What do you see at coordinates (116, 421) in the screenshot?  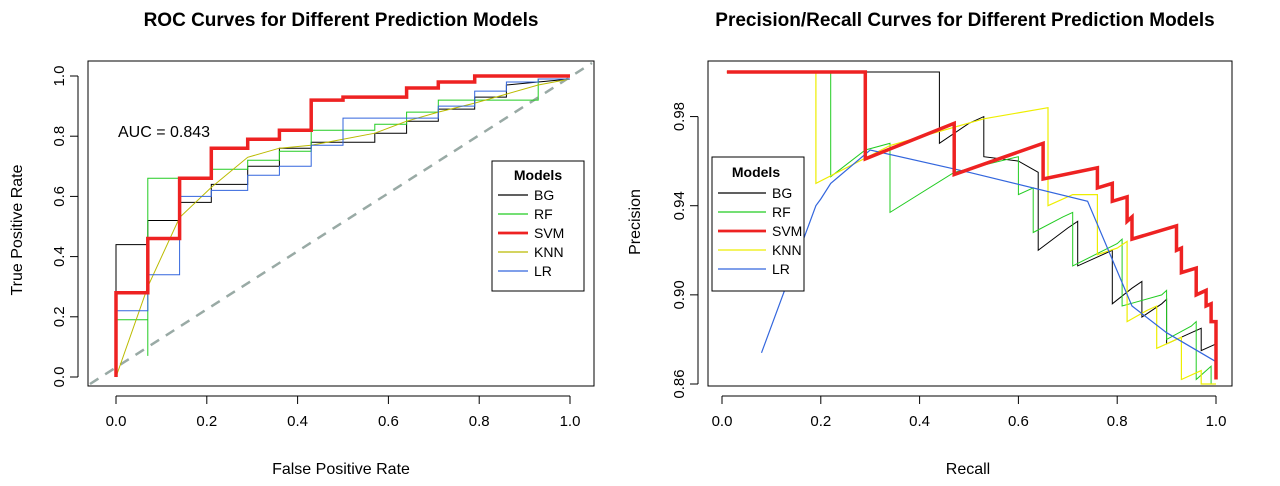 I see `roc-x-tick-label: 0.0` at bounding box center [116, 421].